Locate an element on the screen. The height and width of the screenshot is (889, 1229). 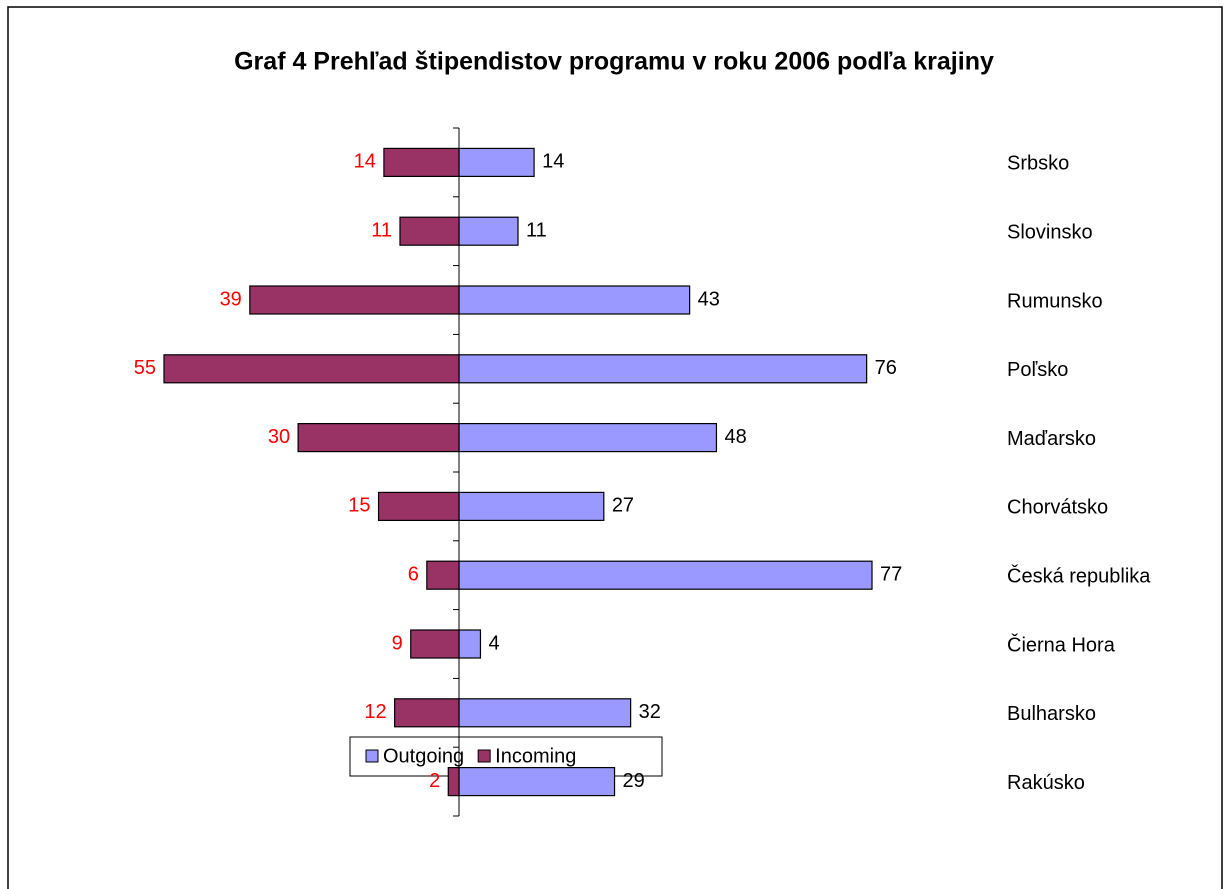
legend-label: Outgoing is located at coordinates (423, 756).